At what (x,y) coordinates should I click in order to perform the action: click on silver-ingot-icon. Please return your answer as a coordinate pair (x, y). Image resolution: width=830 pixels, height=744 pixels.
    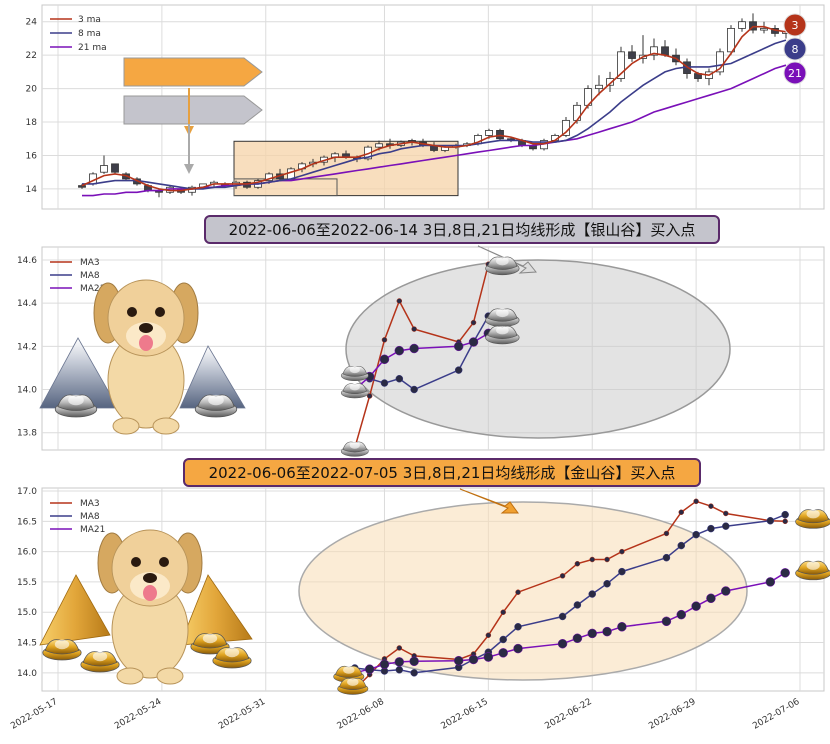
    Looking at the image, I should click on (76, 406).